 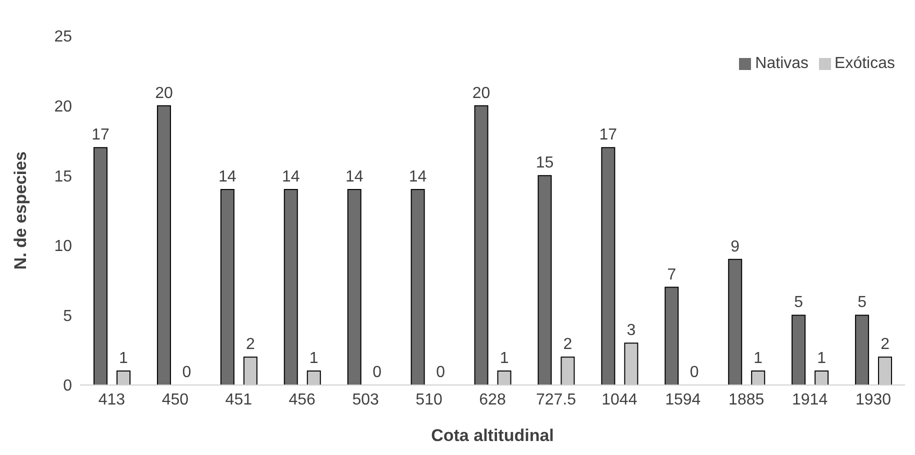 I want to click on x-tick-label: 450, so click(x=175, y=399).